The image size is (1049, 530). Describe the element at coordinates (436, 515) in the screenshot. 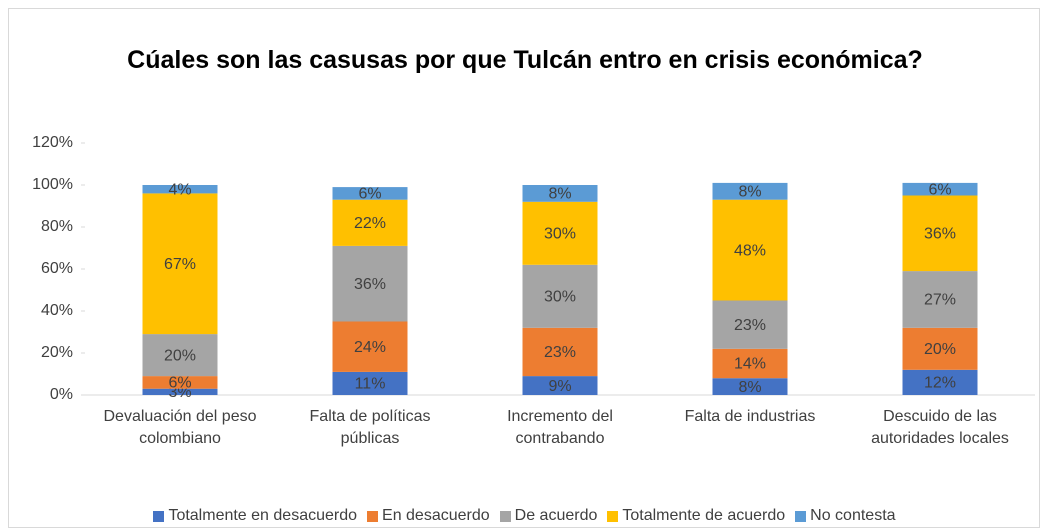

I see `legend-label: En desacuerdo` at that location.